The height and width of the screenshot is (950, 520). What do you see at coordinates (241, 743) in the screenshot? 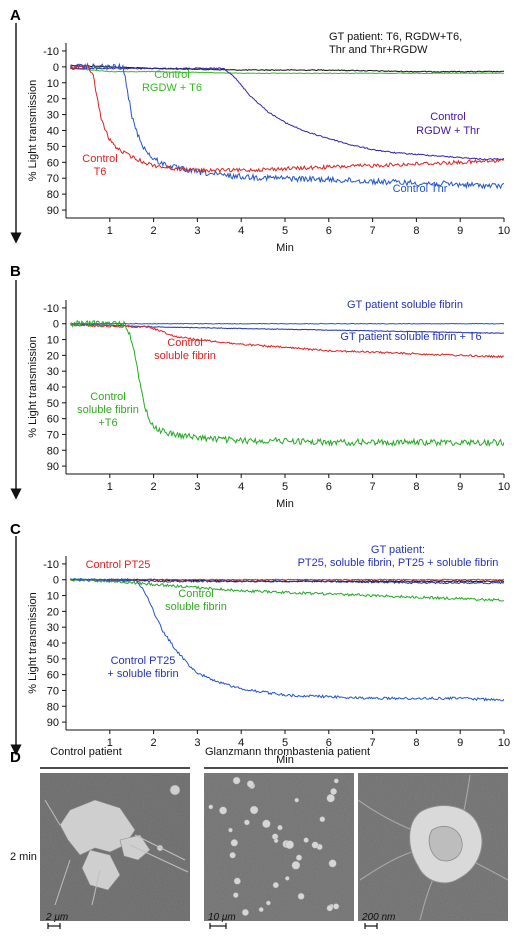
I see `x-tick-label: 4` at bounding box center [241, 743].